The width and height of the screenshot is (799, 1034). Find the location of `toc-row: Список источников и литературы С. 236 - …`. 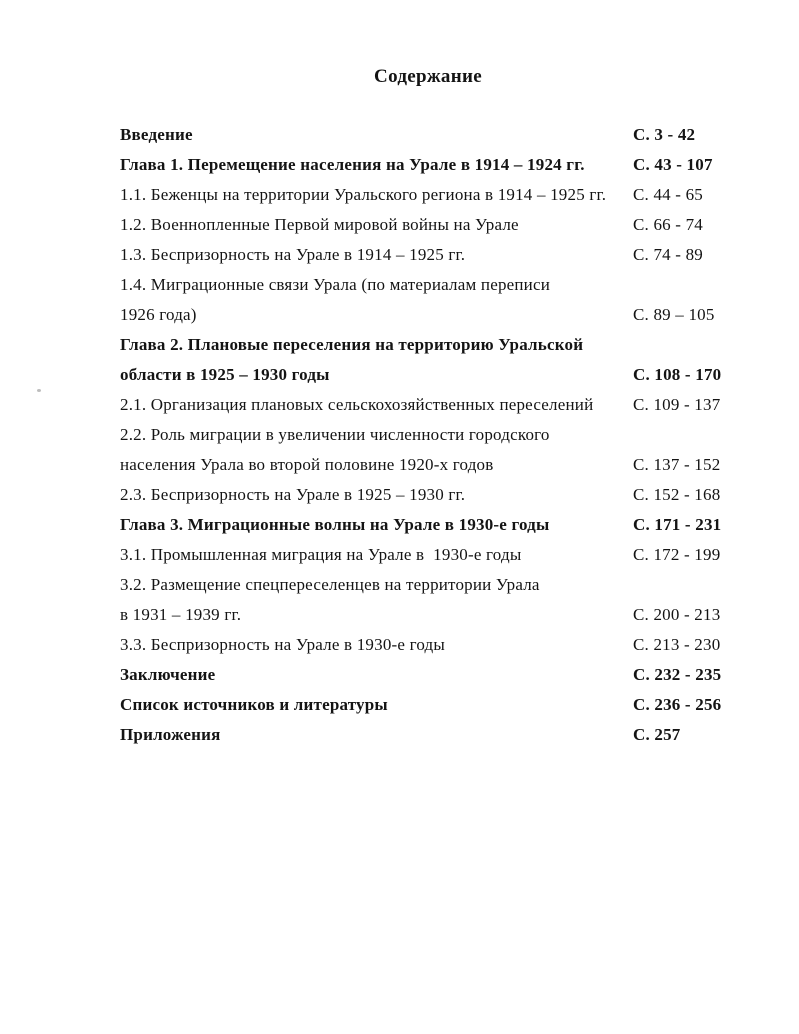

toc-row: Список источников и литературы С. 236 - … is located at coordinates (459, 705).